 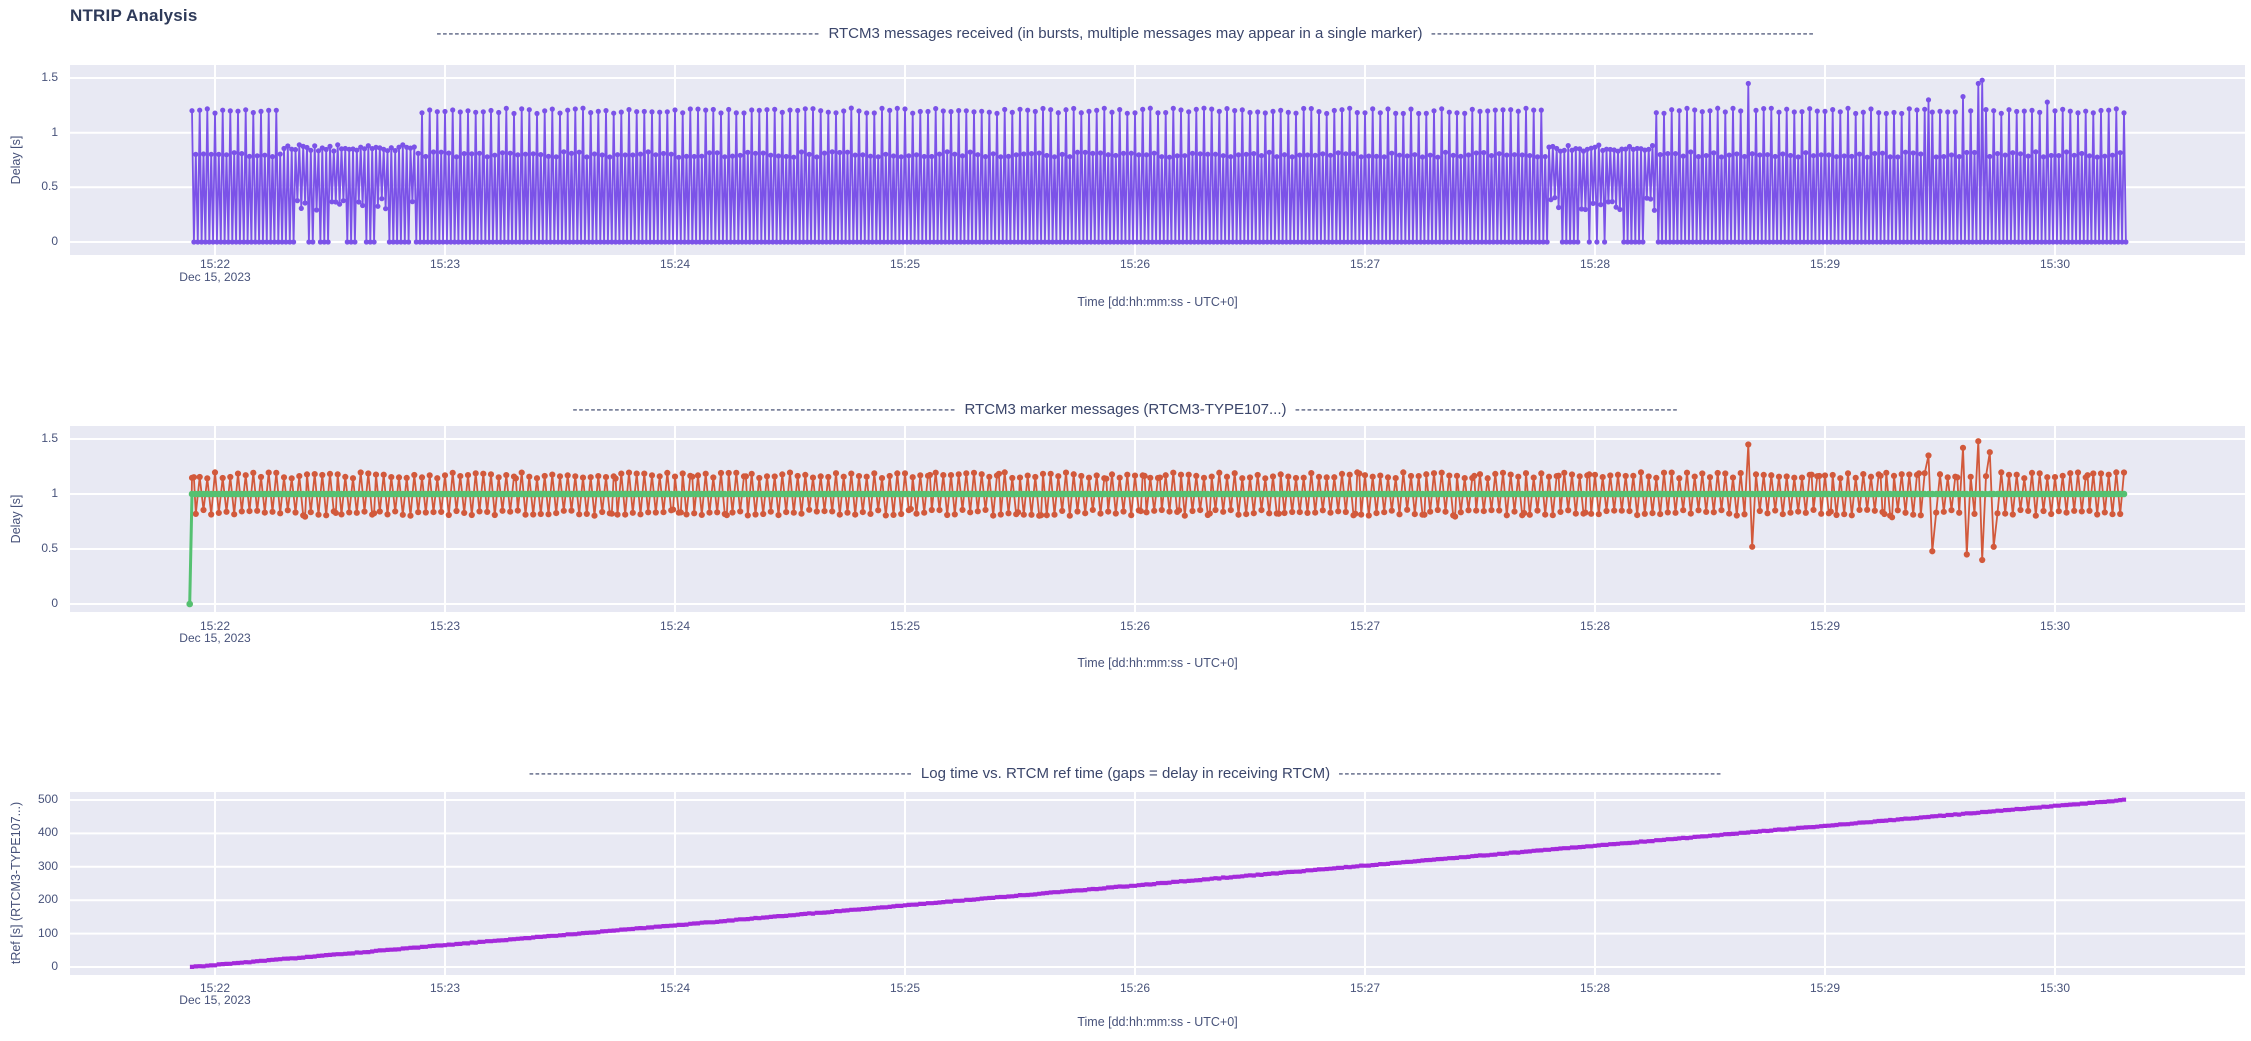 I want to click on chart1-x-axis-label: Time [dd:hh:mm:ss - UTC+0], so click(x=1157, y=302).